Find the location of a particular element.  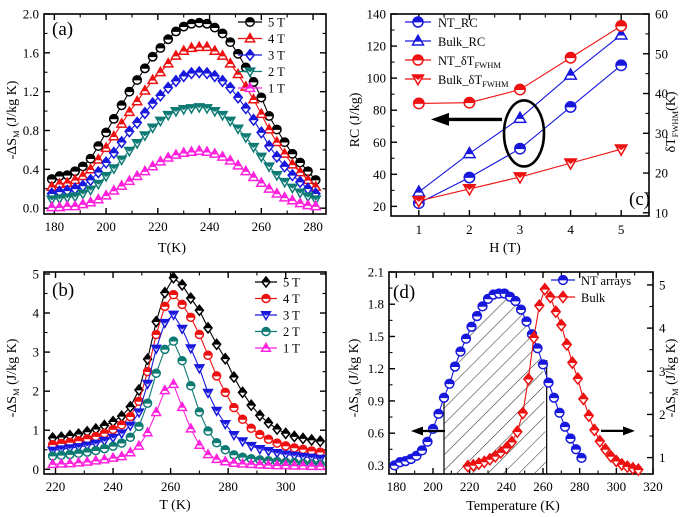

y-tick-label: 2.0 is located at coordinates (31, 14).